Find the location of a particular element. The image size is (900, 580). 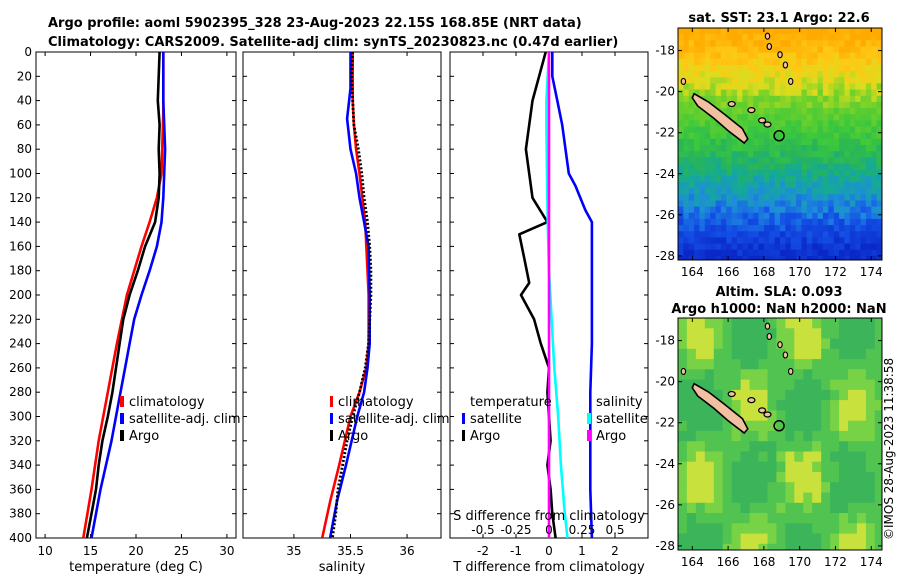

x-tick-label: 170 is located at coordinates (799, 272).